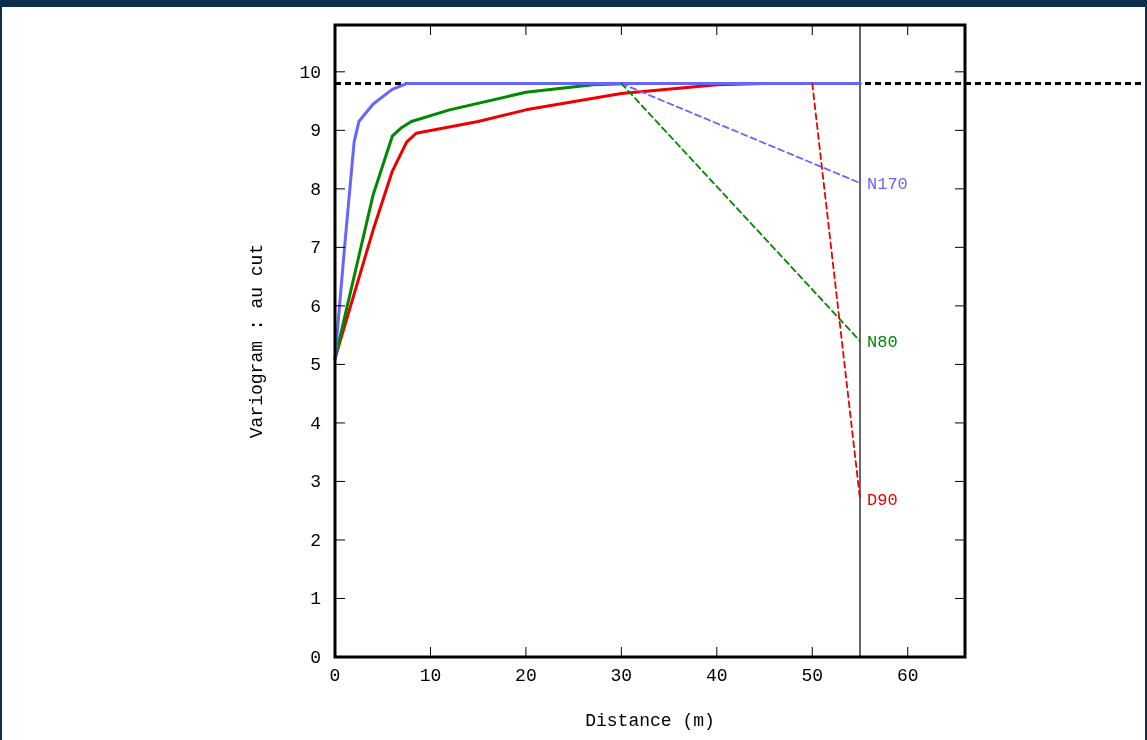 Image resolution: width=1147 pixels, height=740 pixels. What do you see at coordinates (315, 365) in the screenshot?
I see `y-tick-label: 5` at bounding box center [315, 365].